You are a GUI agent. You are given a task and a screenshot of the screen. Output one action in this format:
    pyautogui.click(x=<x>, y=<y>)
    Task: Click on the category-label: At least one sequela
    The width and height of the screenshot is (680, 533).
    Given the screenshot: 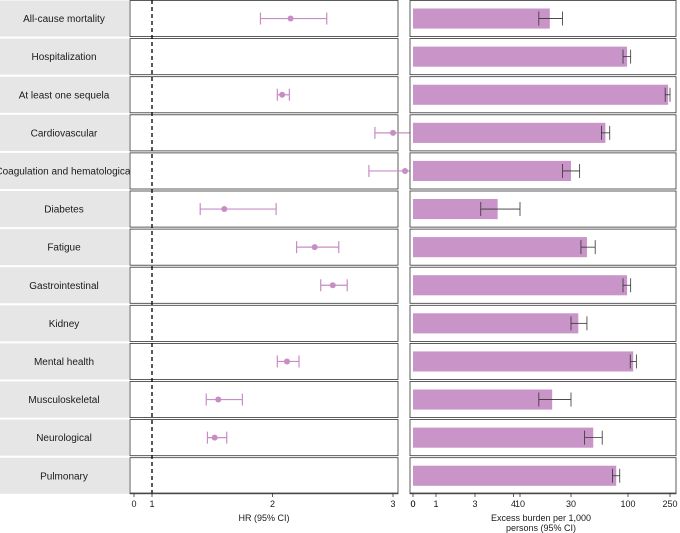 What is the action you would take?
    pyautogui.click(x=64, y=95)
    